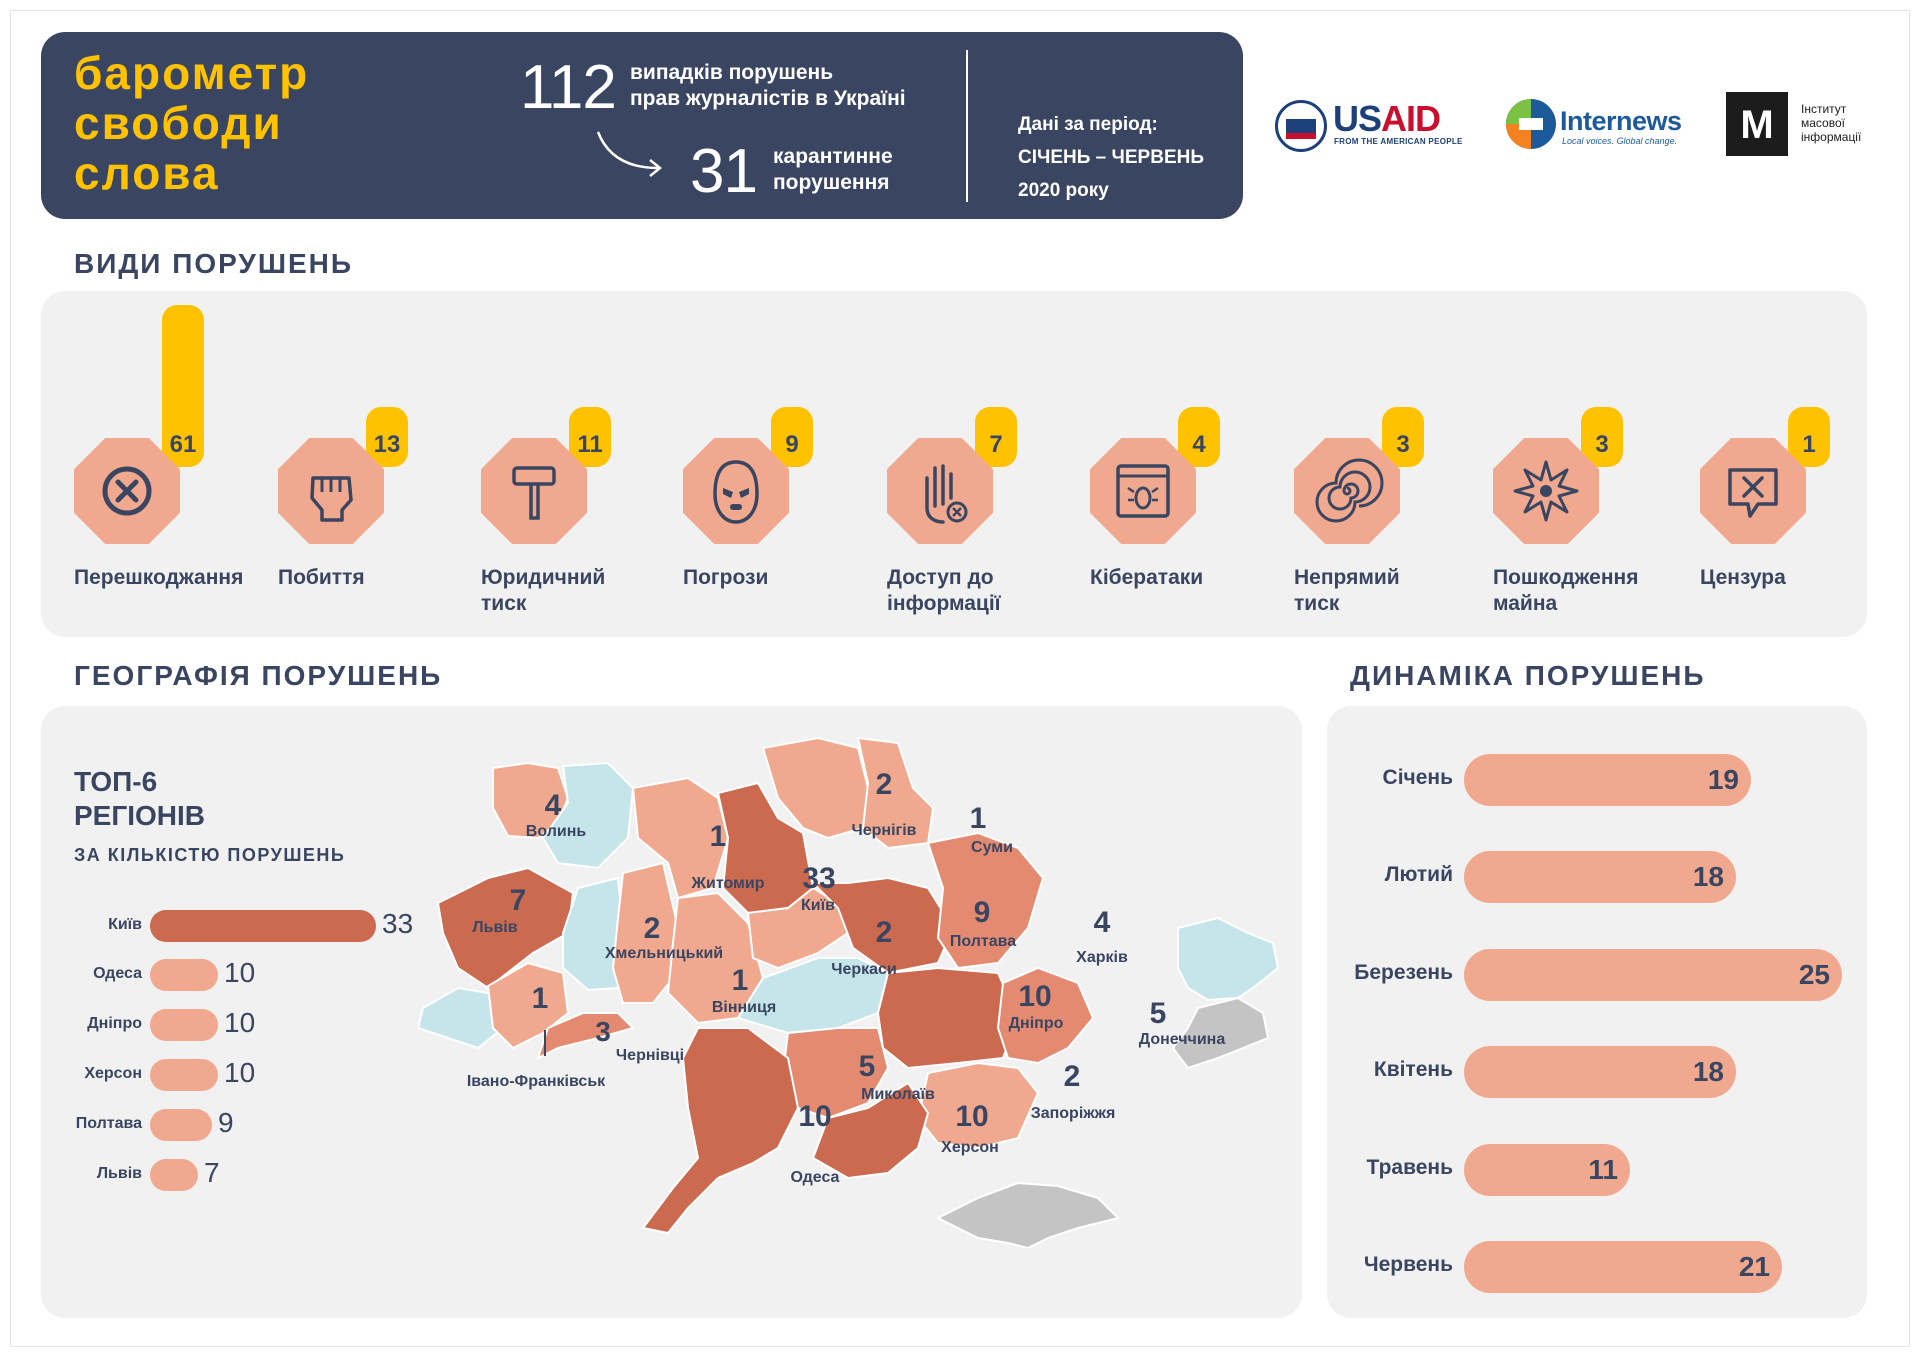 This screenshot has width=1920, height=1357. I want to click on month-bar-value: 18, so click(1708, 1071).